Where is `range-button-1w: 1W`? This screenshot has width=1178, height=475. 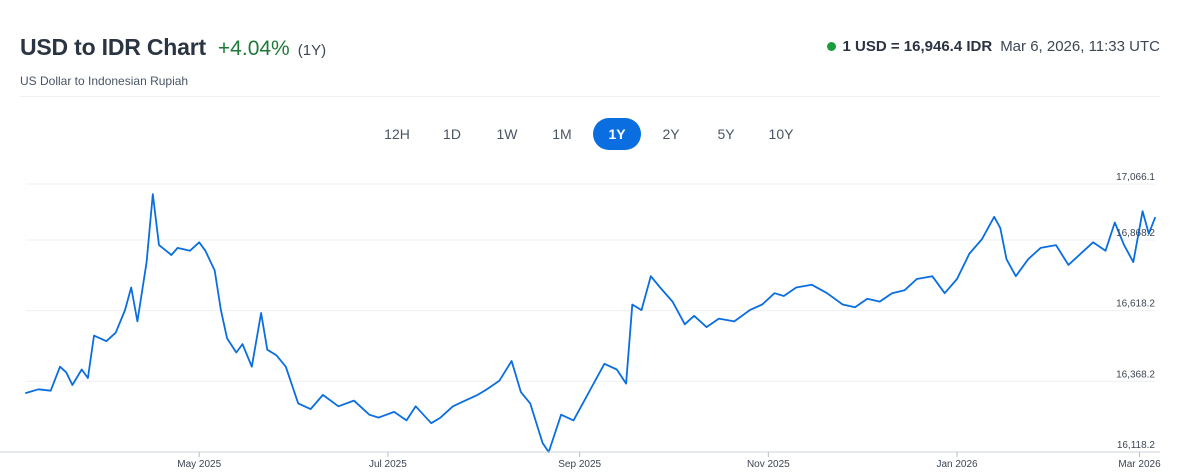 range-button-1w: 1W is located at coordinates (507, 134).